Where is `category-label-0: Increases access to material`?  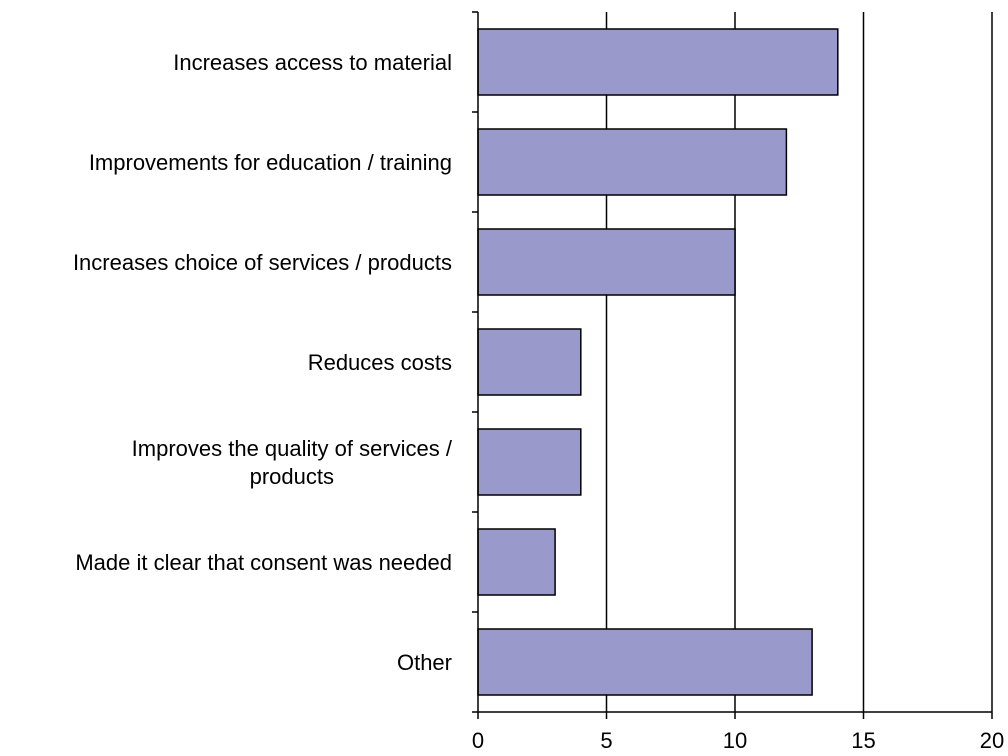
category-label-0: Increases access to material is located at coordinates (312, 62).